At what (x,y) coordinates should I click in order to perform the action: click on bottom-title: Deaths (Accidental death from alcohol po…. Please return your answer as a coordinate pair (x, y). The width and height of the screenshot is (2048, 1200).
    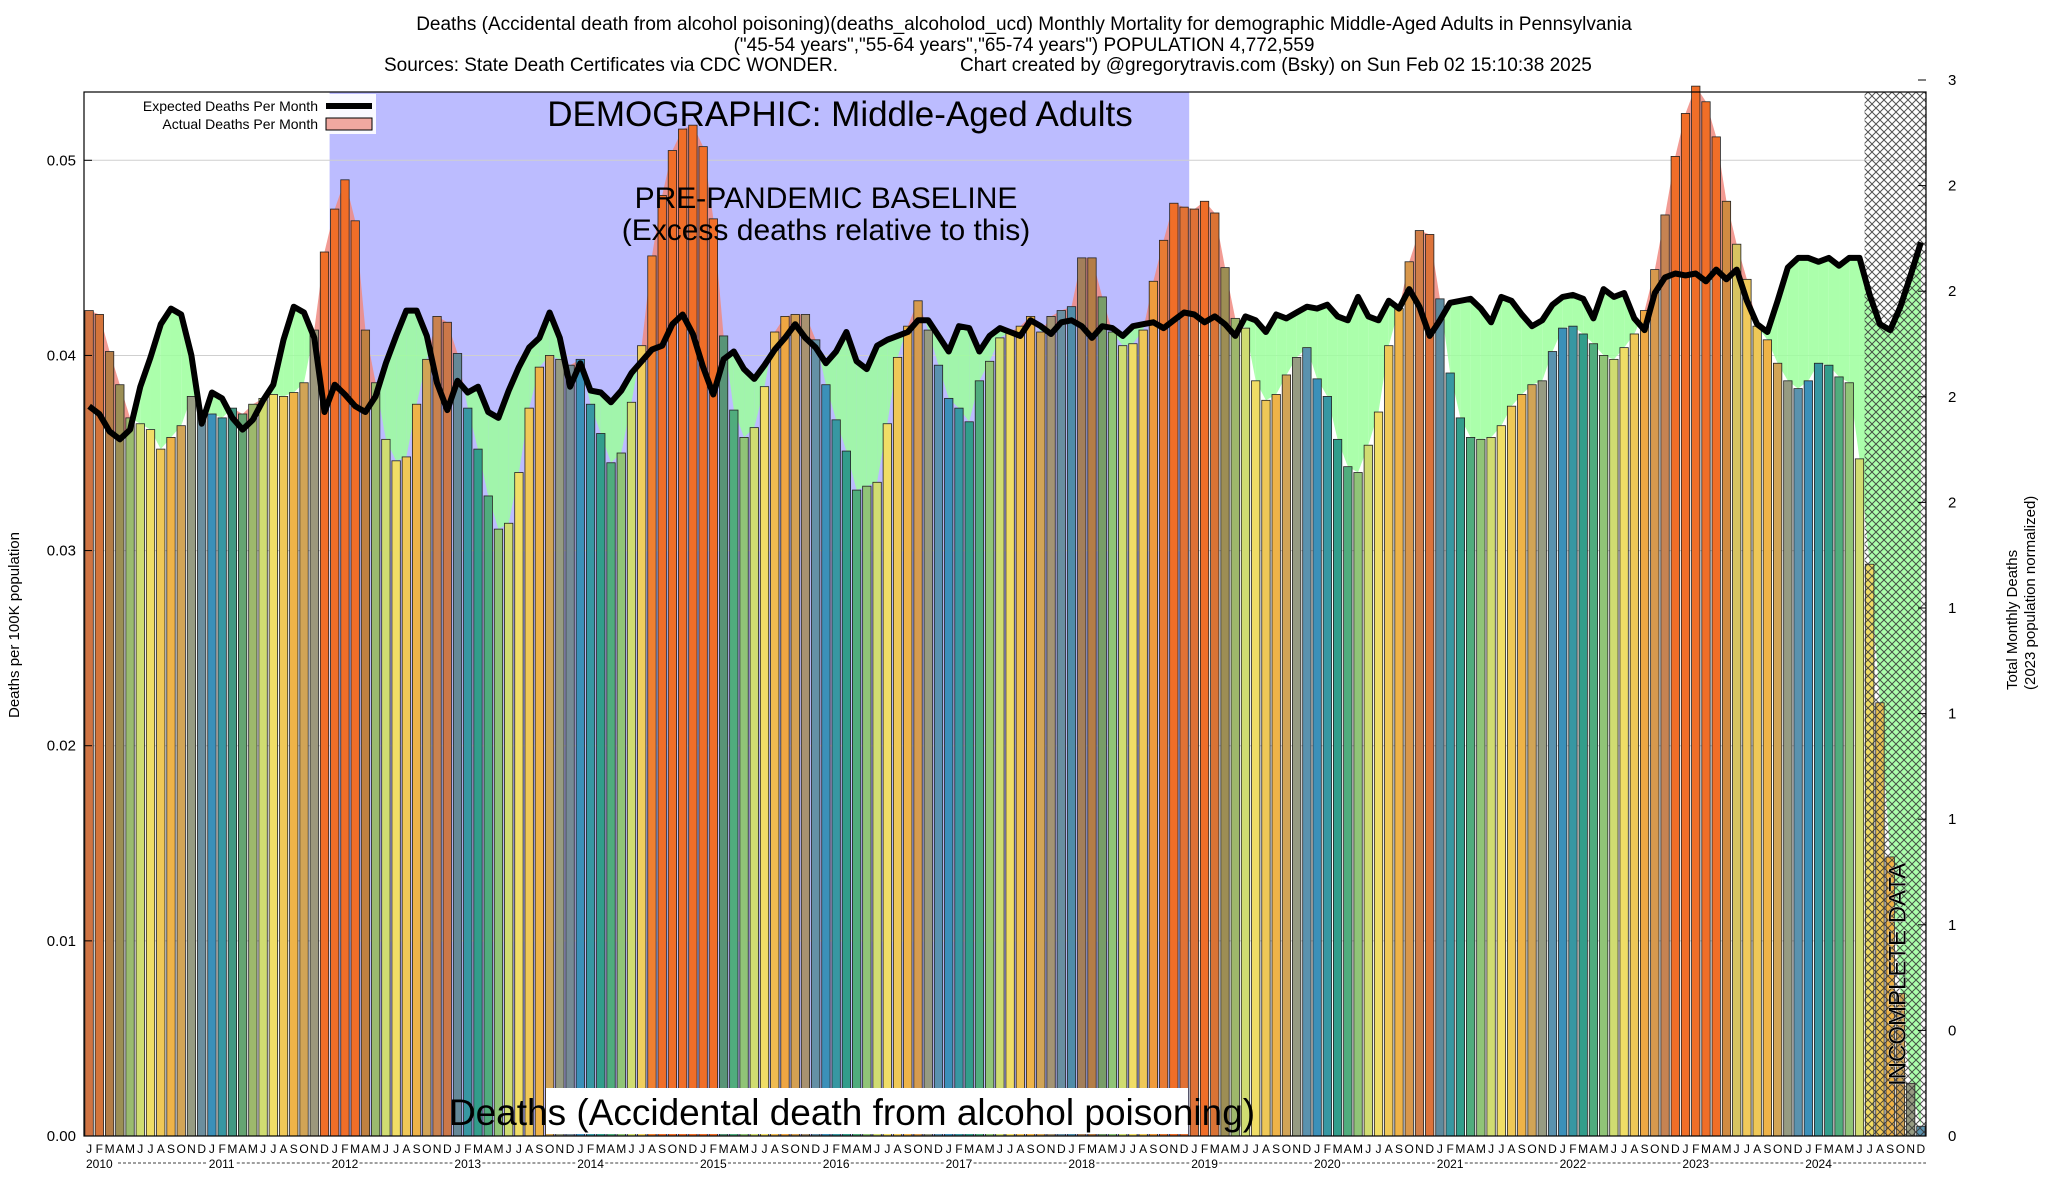
    Looking at the image, I should click on (852, 1112).